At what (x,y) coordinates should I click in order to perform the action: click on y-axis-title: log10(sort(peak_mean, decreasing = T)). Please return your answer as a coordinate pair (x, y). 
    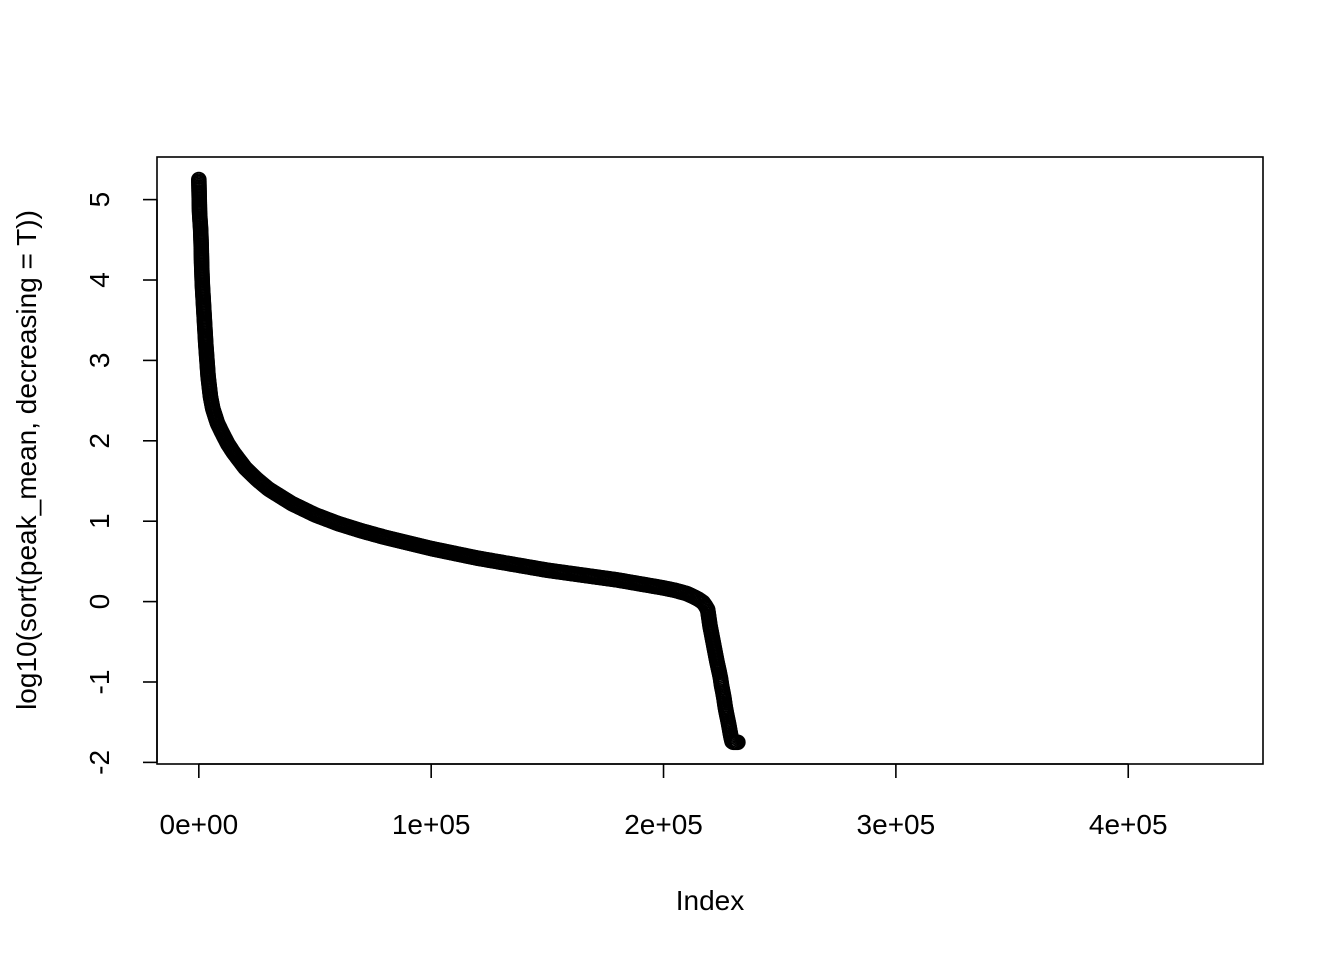
    Looking at the image, I should click on (26, 460).